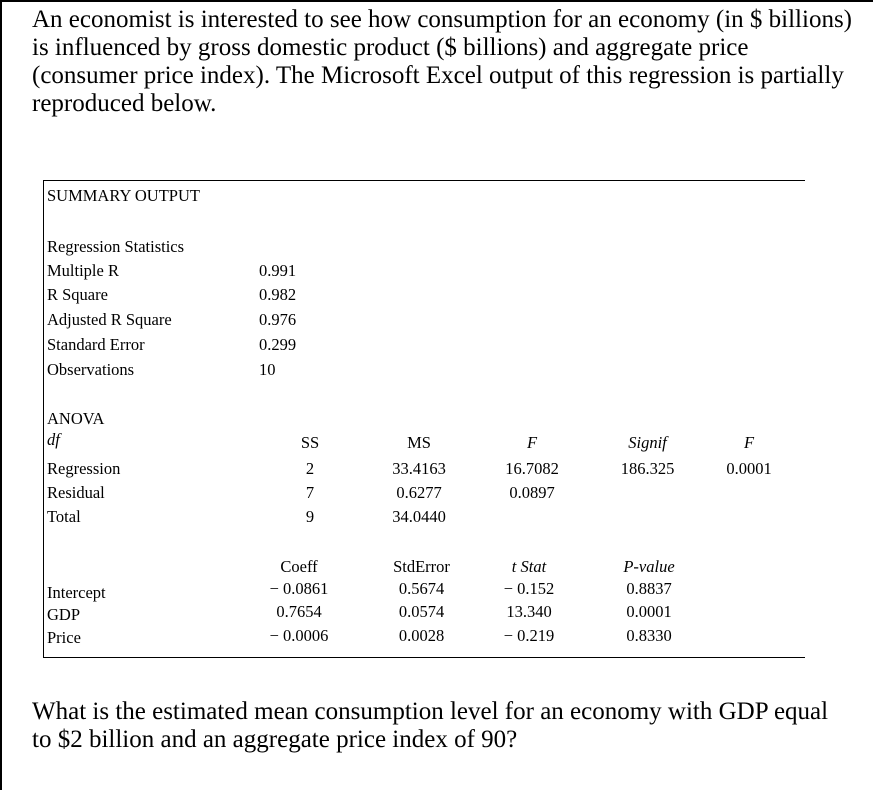 The width and height of the screenshot is (875, 792). Describe the element at coordinates (749, 468) in the screenshot. I see `anova-cell: 0.0001` at that location.